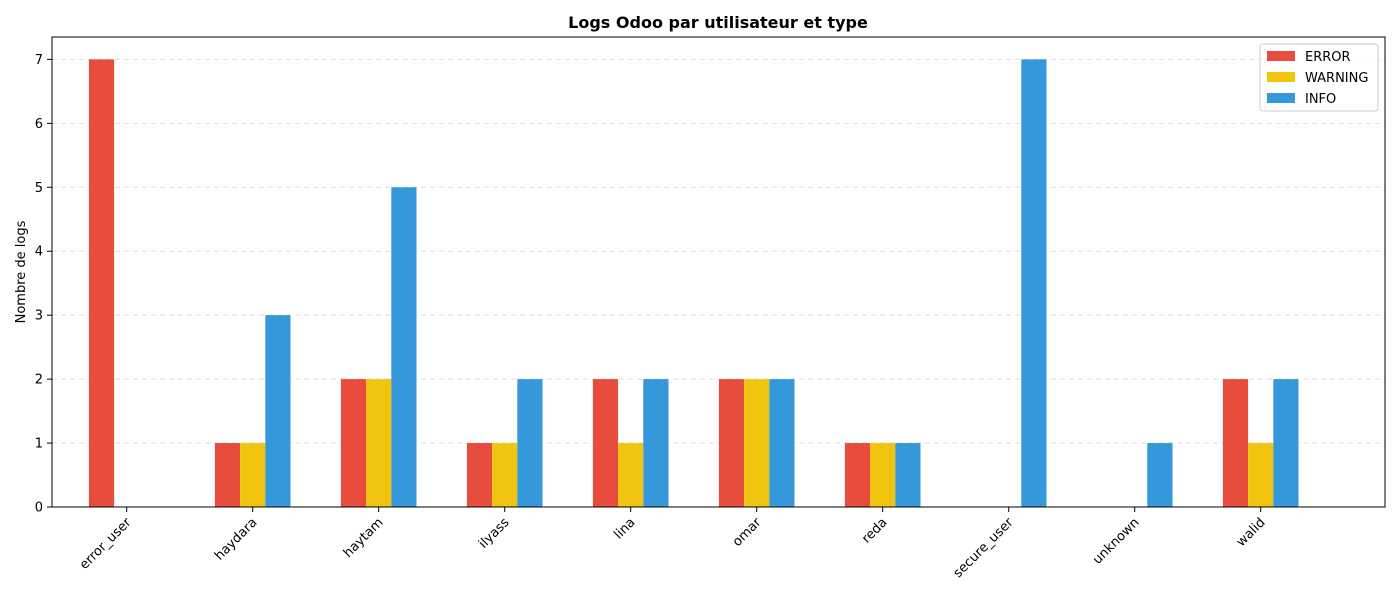 The height and width of the screenshot is (605, 1400). I want to click on x-tick-label: unknown, so click(1116, 541).